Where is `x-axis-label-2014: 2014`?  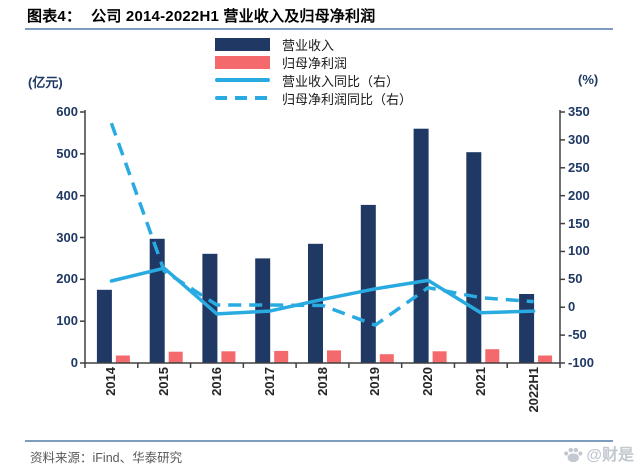
x-axis-label-2014: 2014 is located at coordinates (111, 381).